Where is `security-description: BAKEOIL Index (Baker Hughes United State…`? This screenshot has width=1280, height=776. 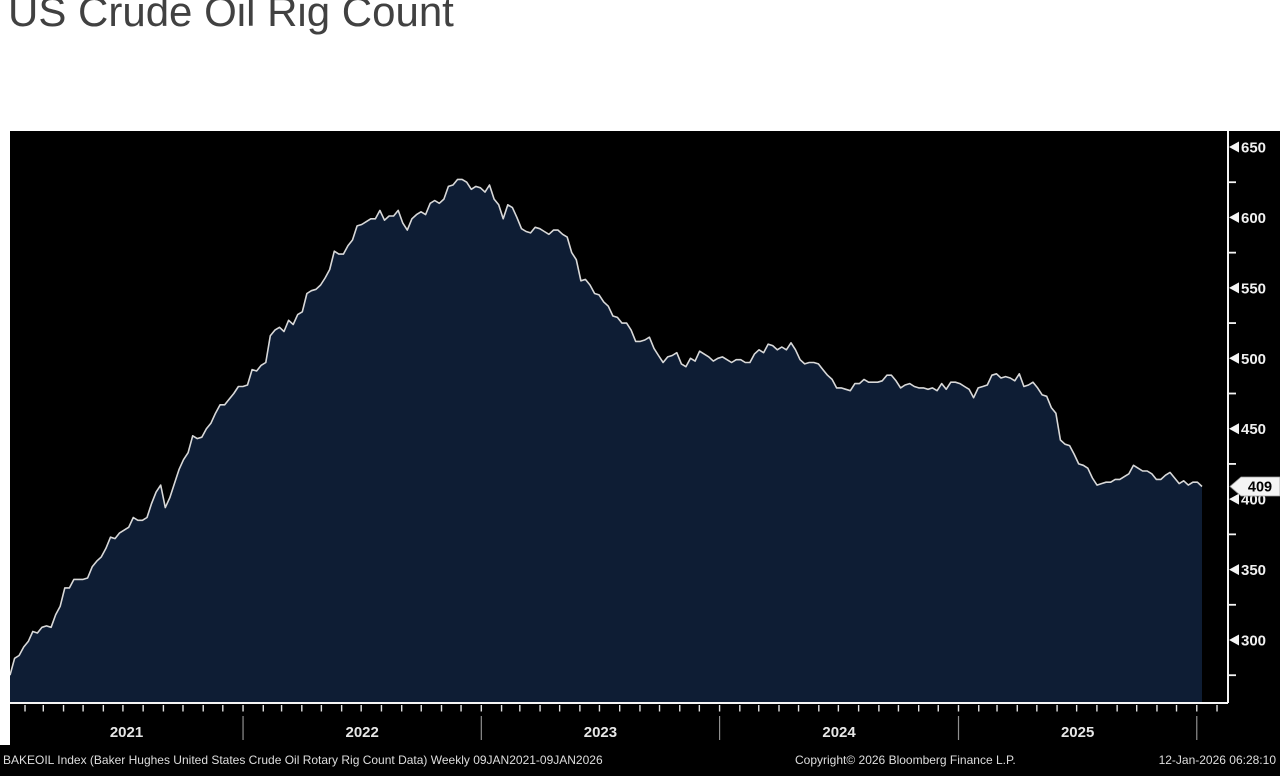 security-description: BAKEOIL Index (Baker Hughes United State… is located at coordinates (303, 760).